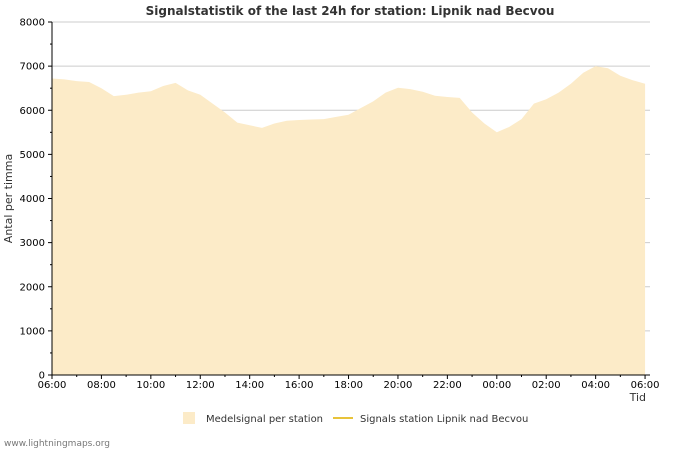  What do you see at coordinates (42, 376) in the screenshot?
I see `y-tick-label: 0` at bounding box center [42, 376].